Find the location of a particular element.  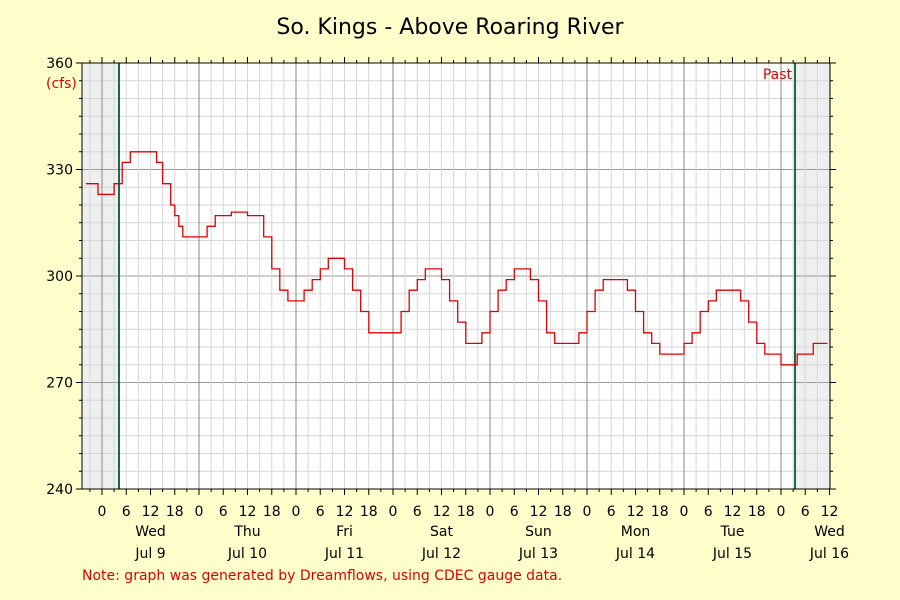

x-date-label: Jul 15 is located at coordinates (732, 554).